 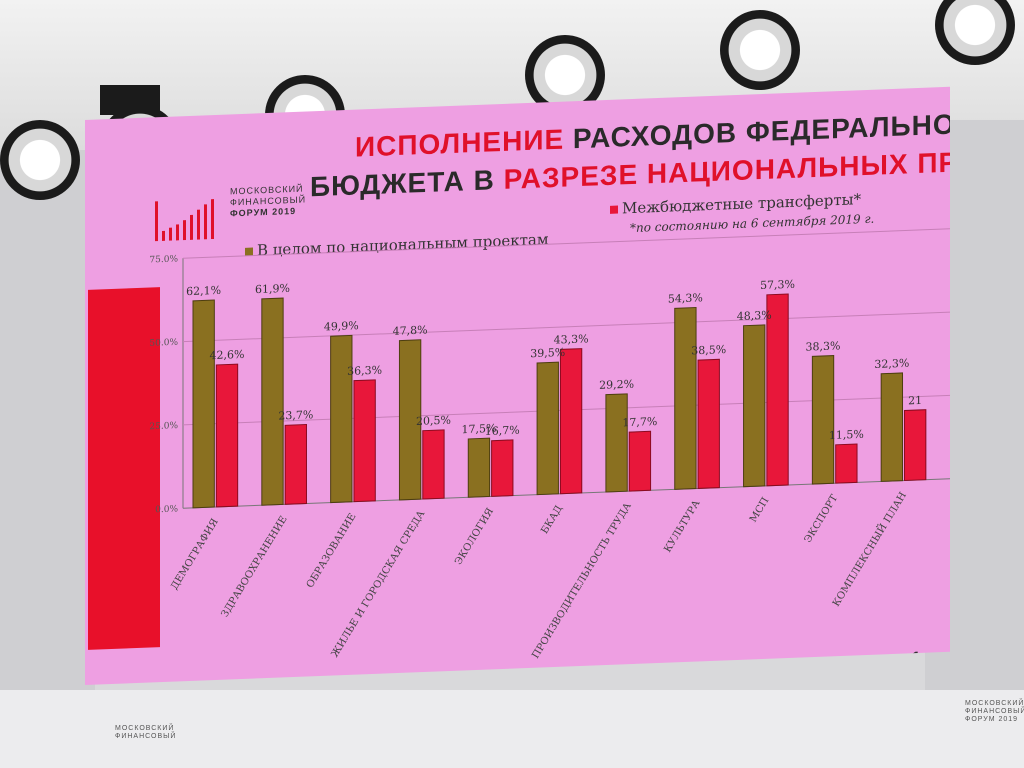 I want to click on y-tick-label: 25.0%, so click(x=163, y=426).